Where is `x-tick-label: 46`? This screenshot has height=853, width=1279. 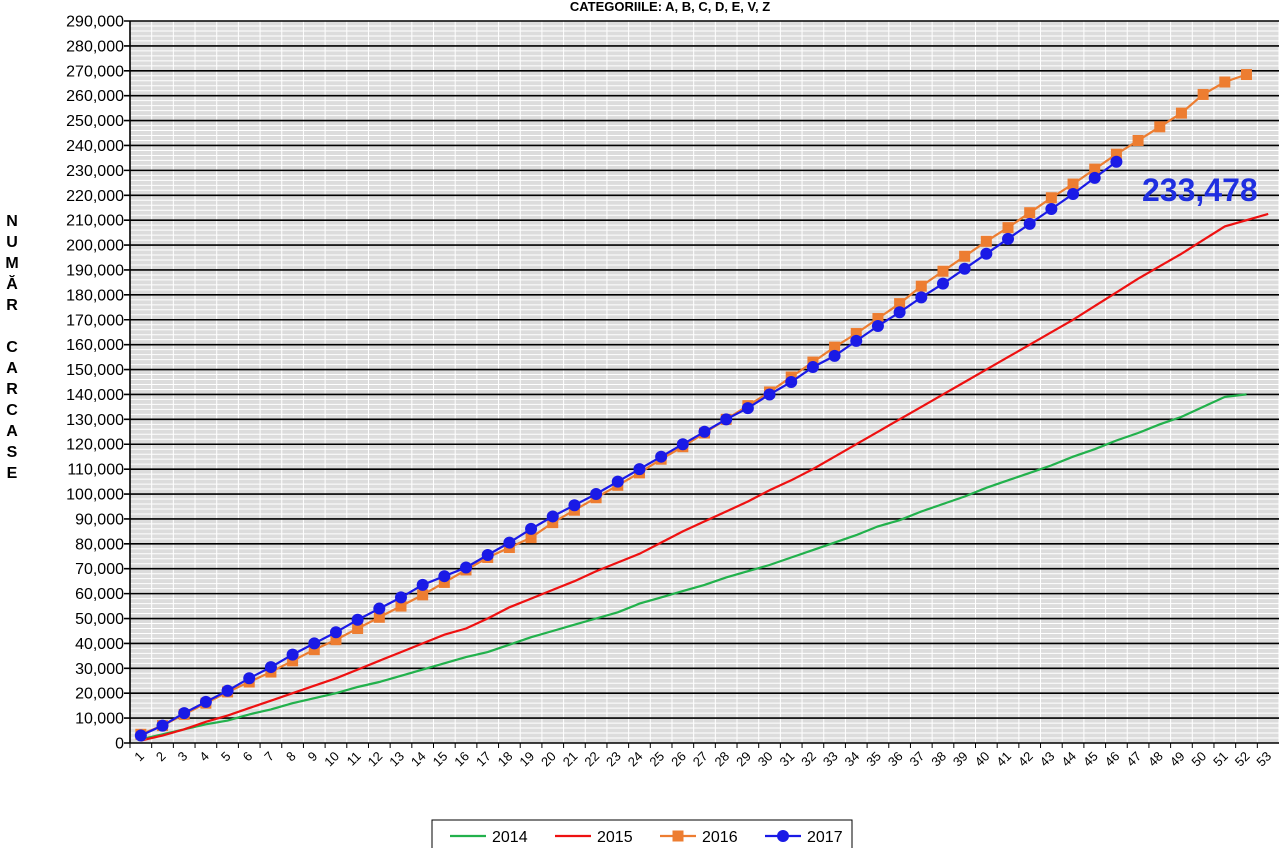 x-tick-label: 46 is located at coordinates (1112, 759).